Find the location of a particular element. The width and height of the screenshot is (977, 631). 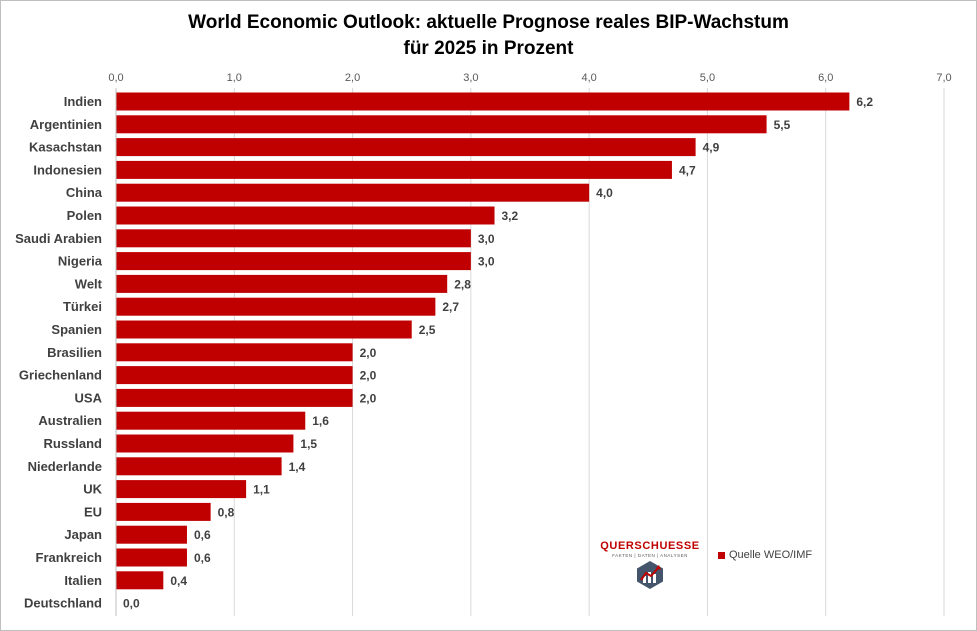

category-label: Türkei is located at coordinates (82, 306).